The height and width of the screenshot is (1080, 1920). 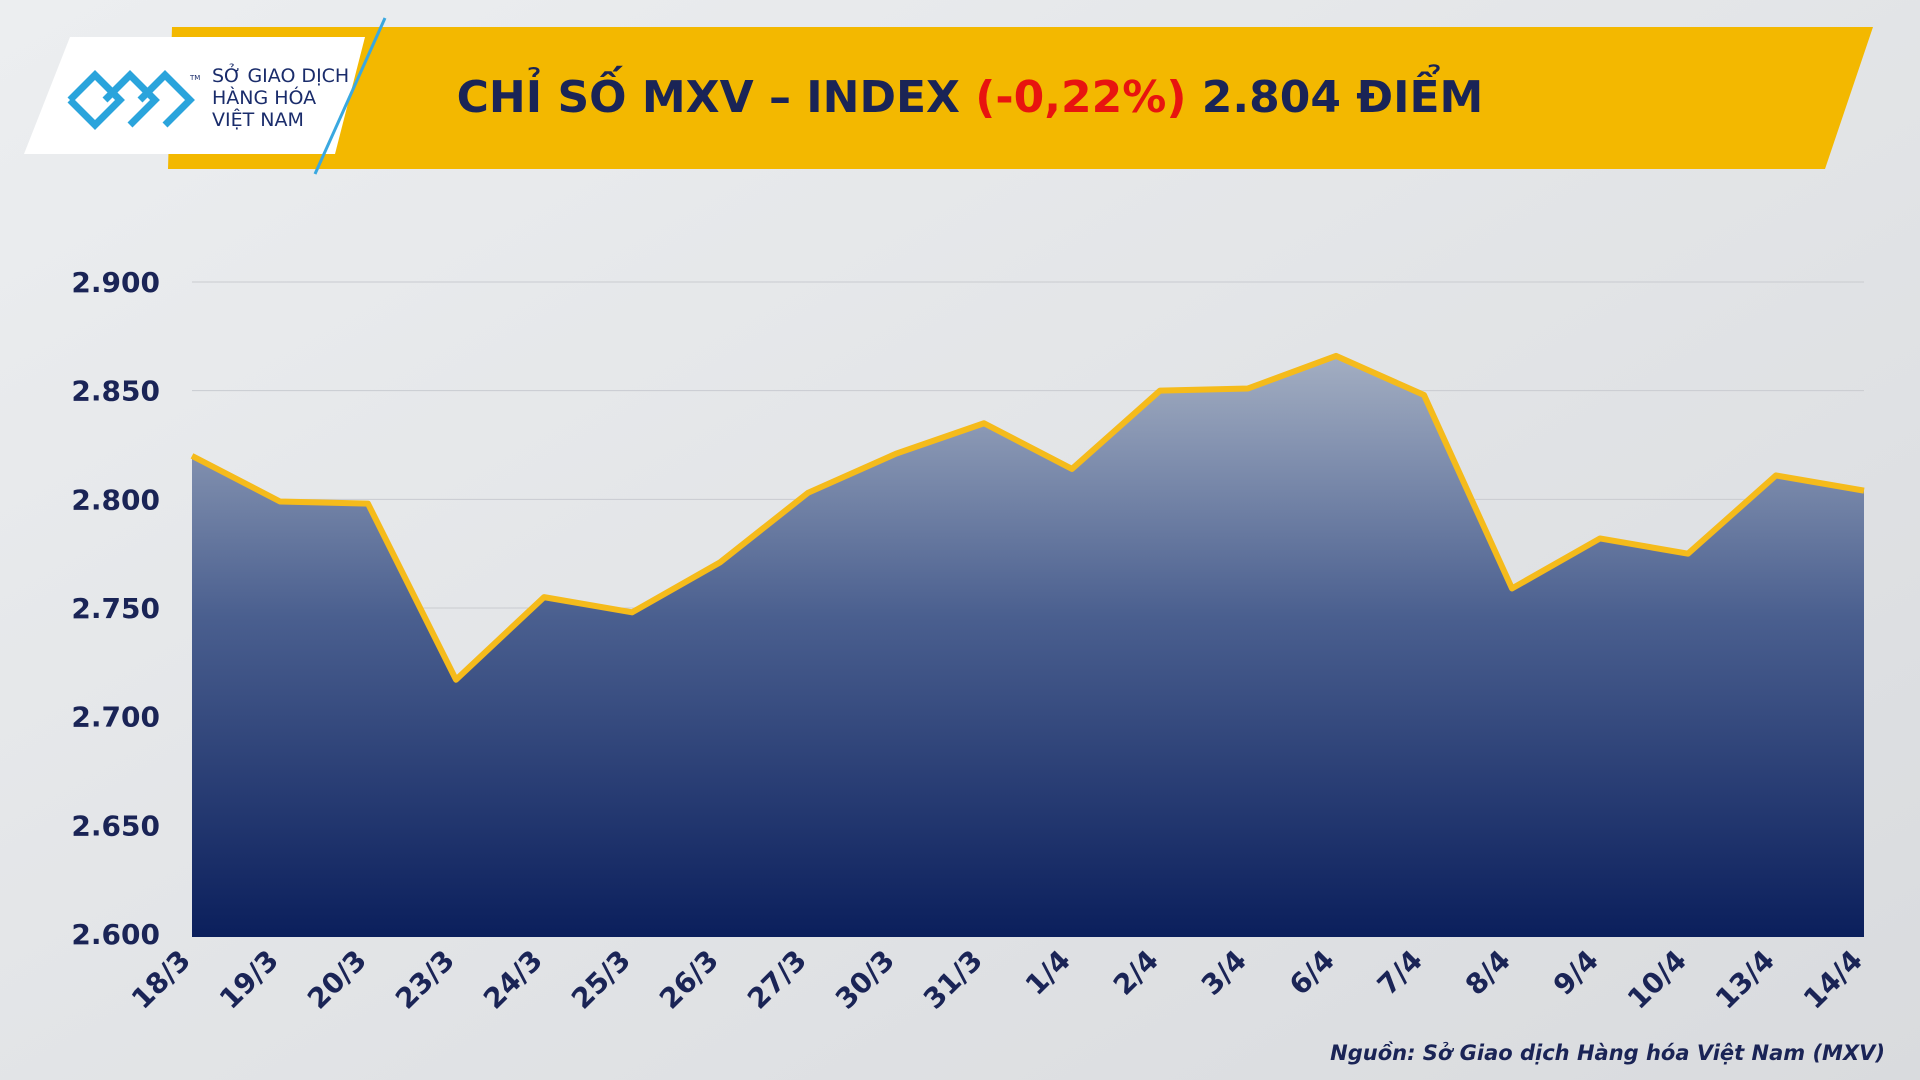 I want to click on chart-title: CHỈ SỐ MXV – INDEX (-0,22%) 2.804 ĐIỂM, so click(x=970, y=93).